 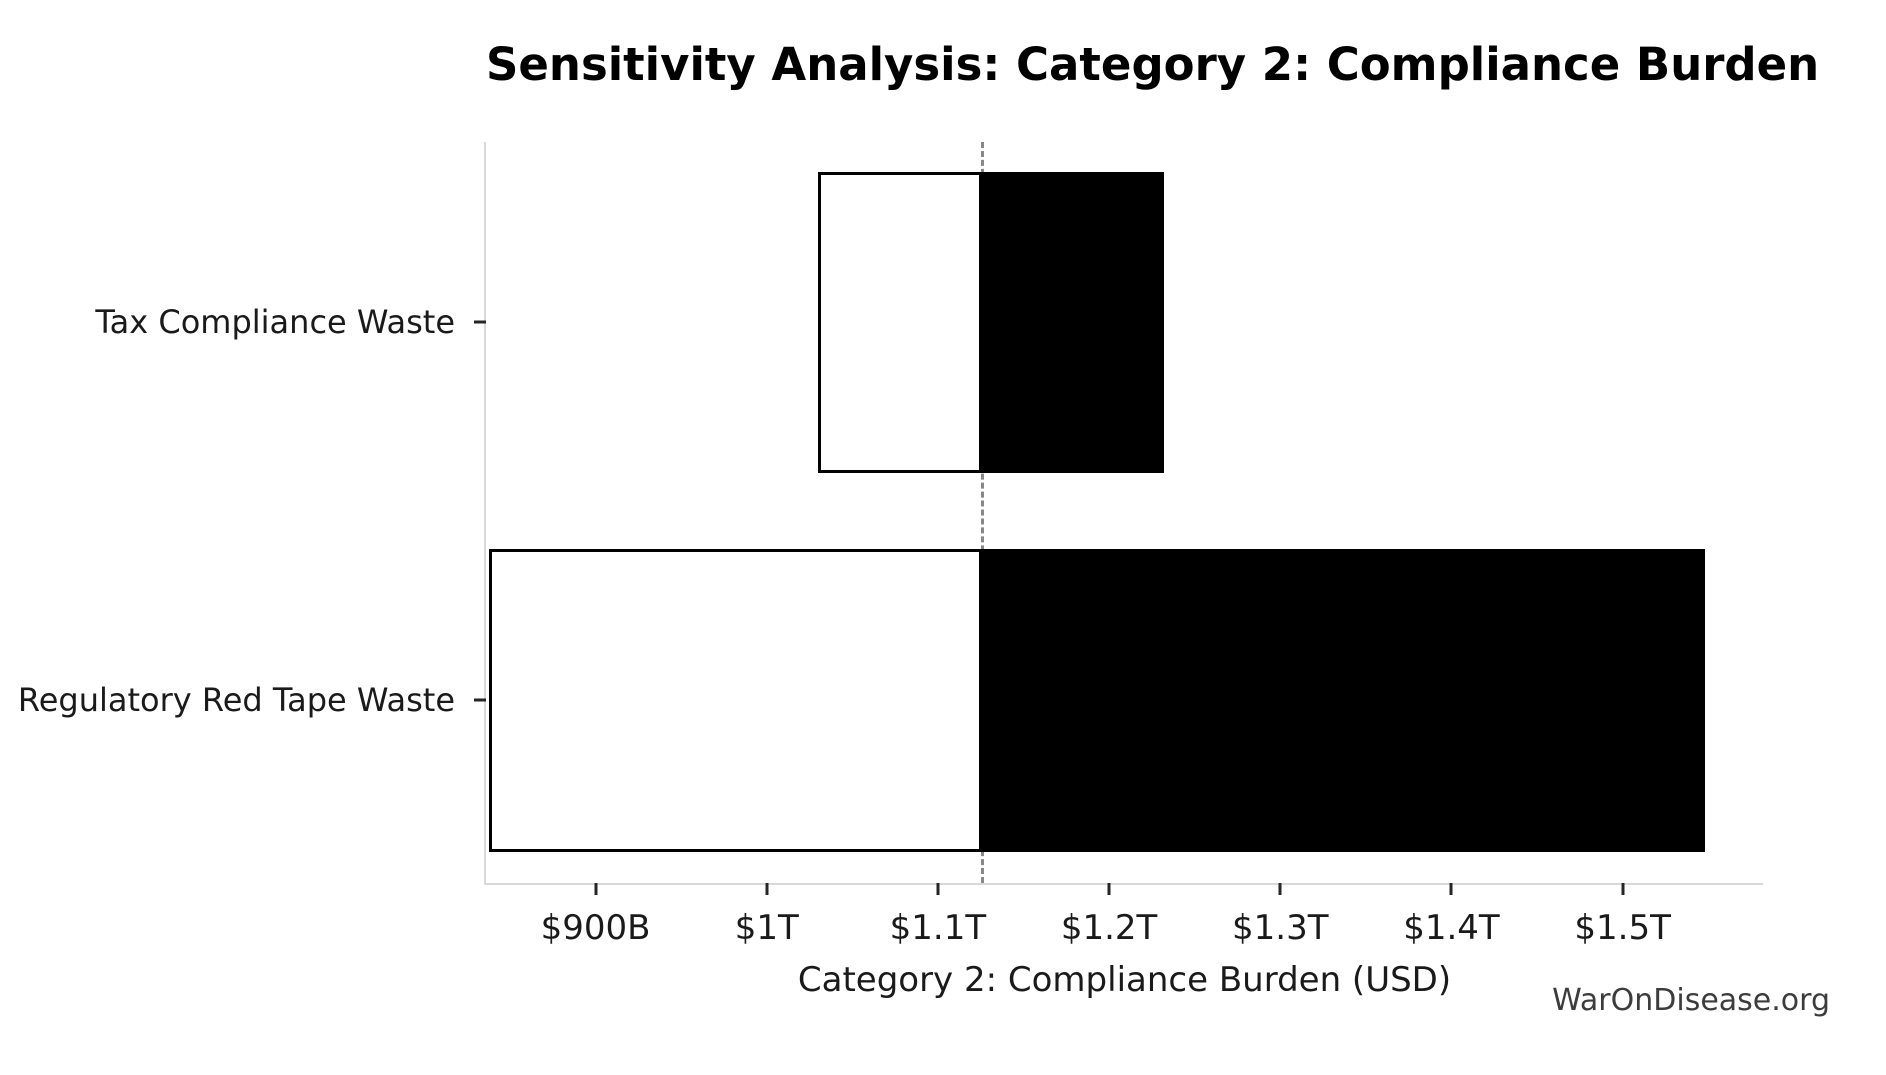 What do you see at coordinates (1691, 1000) in the screenshot?
I see `watermark: WarOnDisease.org` at bounding box center [1691, 1000].